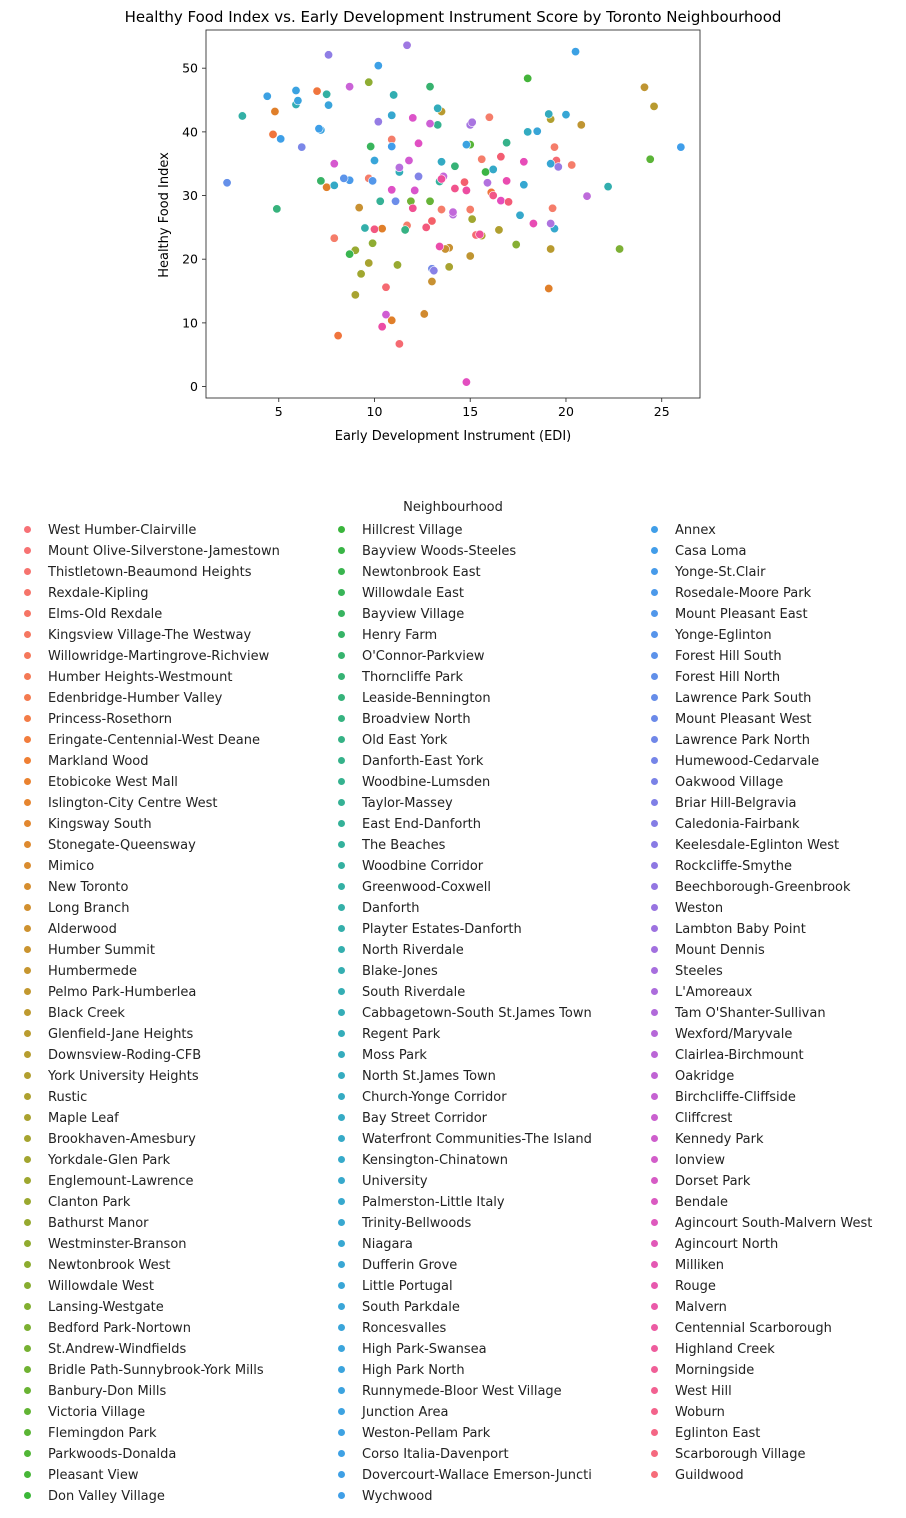  What do you see at coordinates (190, 259) in the screenshot?
I see `y-tick-label: 20` at bounding box center [190, 259].